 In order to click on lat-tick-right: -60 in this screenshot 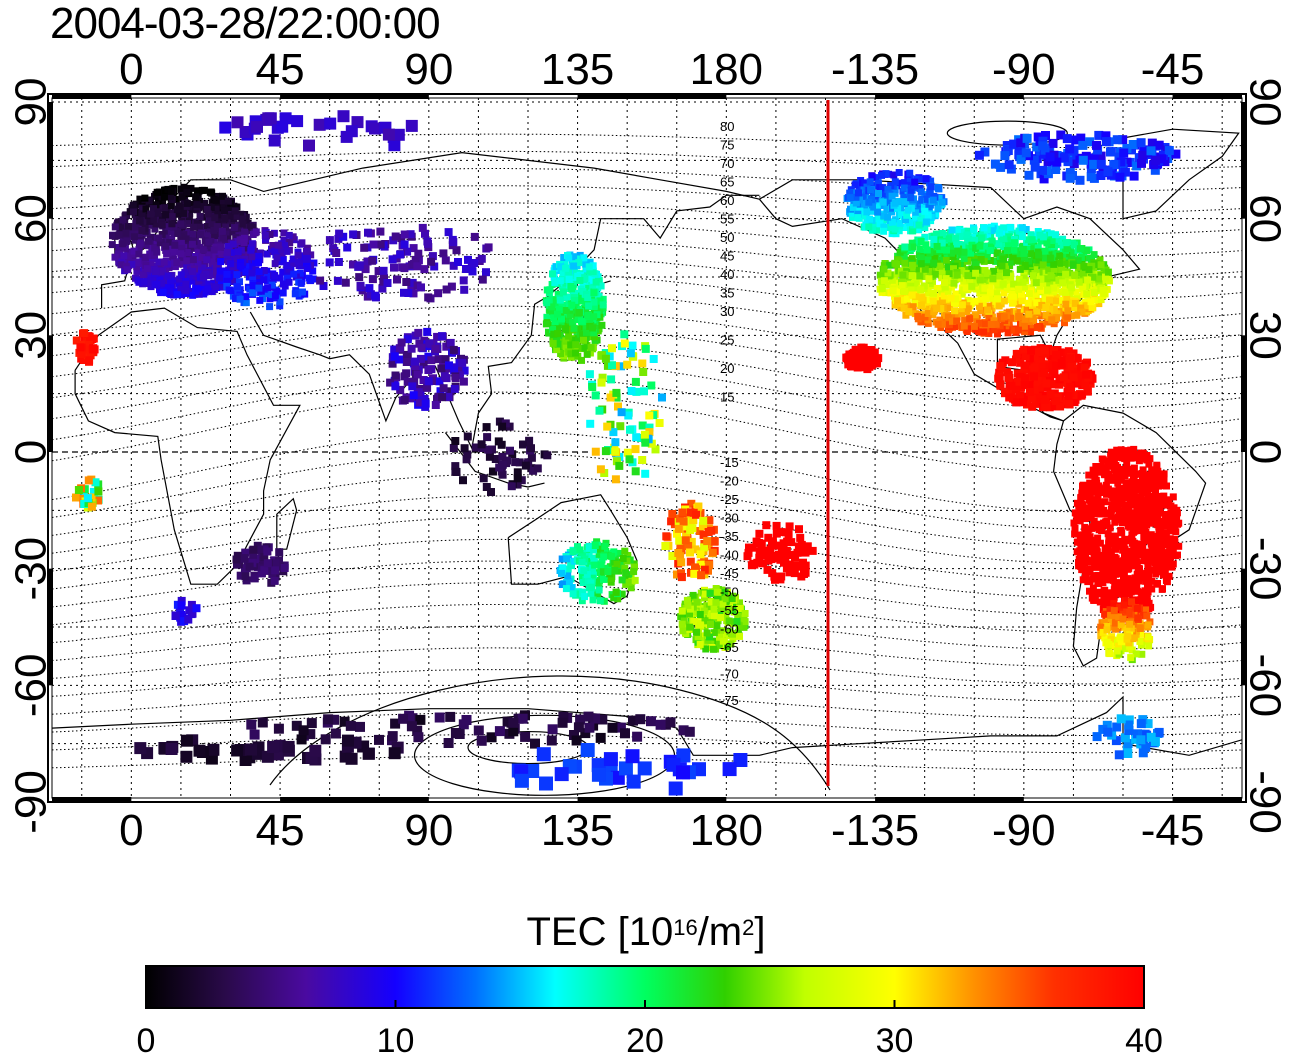, I will do `click(1264, 686)`.